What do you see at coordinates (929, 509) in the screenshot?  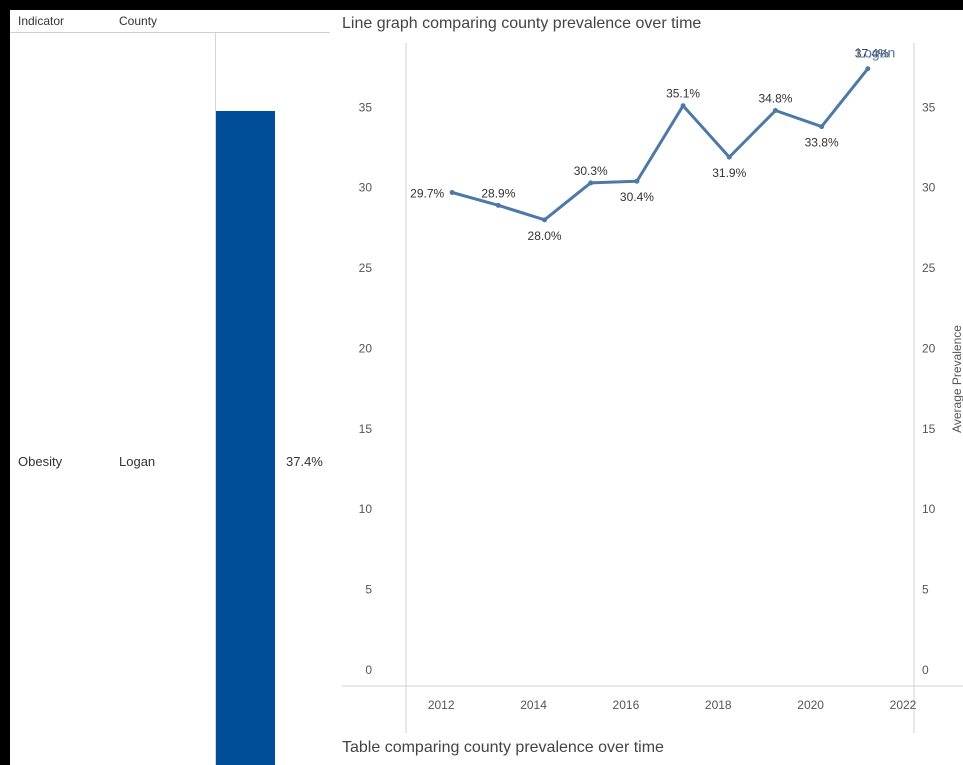 I see `y-tick-label-right: 10` at bounding box center [929, 509].